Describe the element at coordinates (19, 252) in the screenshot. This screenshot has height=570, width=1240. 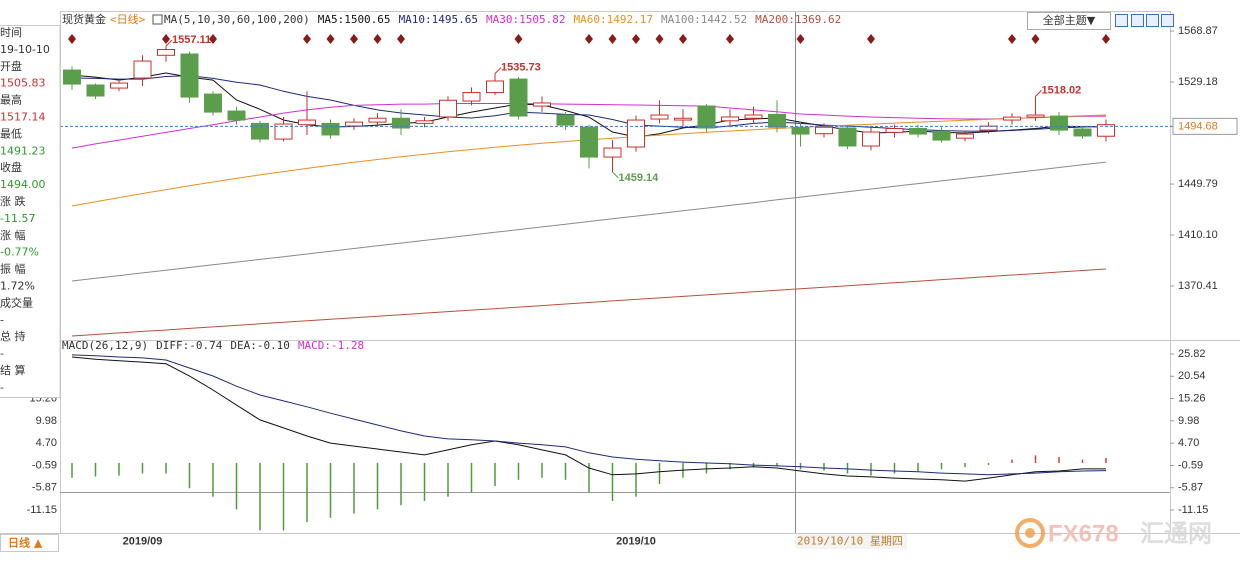
I see `info-value: -0.77%` at that location.